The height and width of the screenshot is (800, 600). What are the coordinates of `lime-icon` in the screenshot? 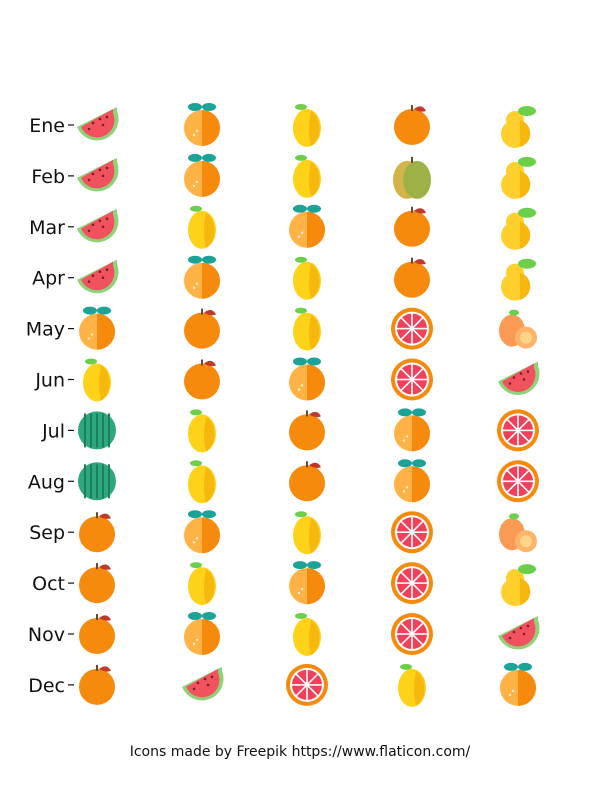 It's located at (412, 177).